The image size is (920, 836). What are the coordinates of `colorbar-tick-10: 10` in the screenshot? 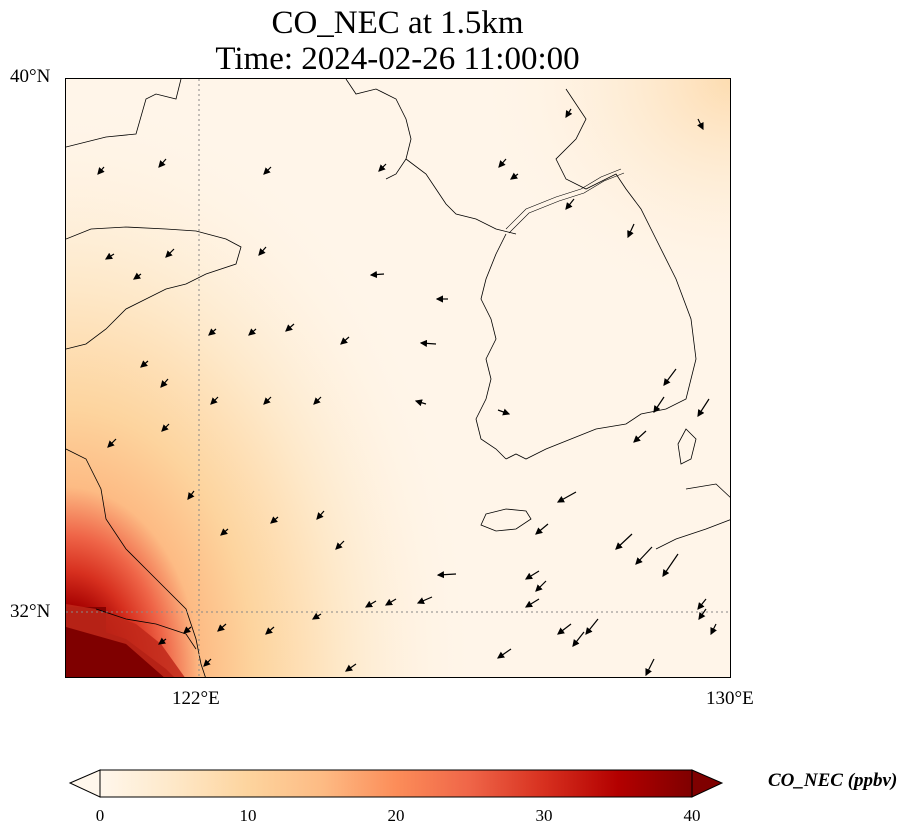 It's located at (248, 815).